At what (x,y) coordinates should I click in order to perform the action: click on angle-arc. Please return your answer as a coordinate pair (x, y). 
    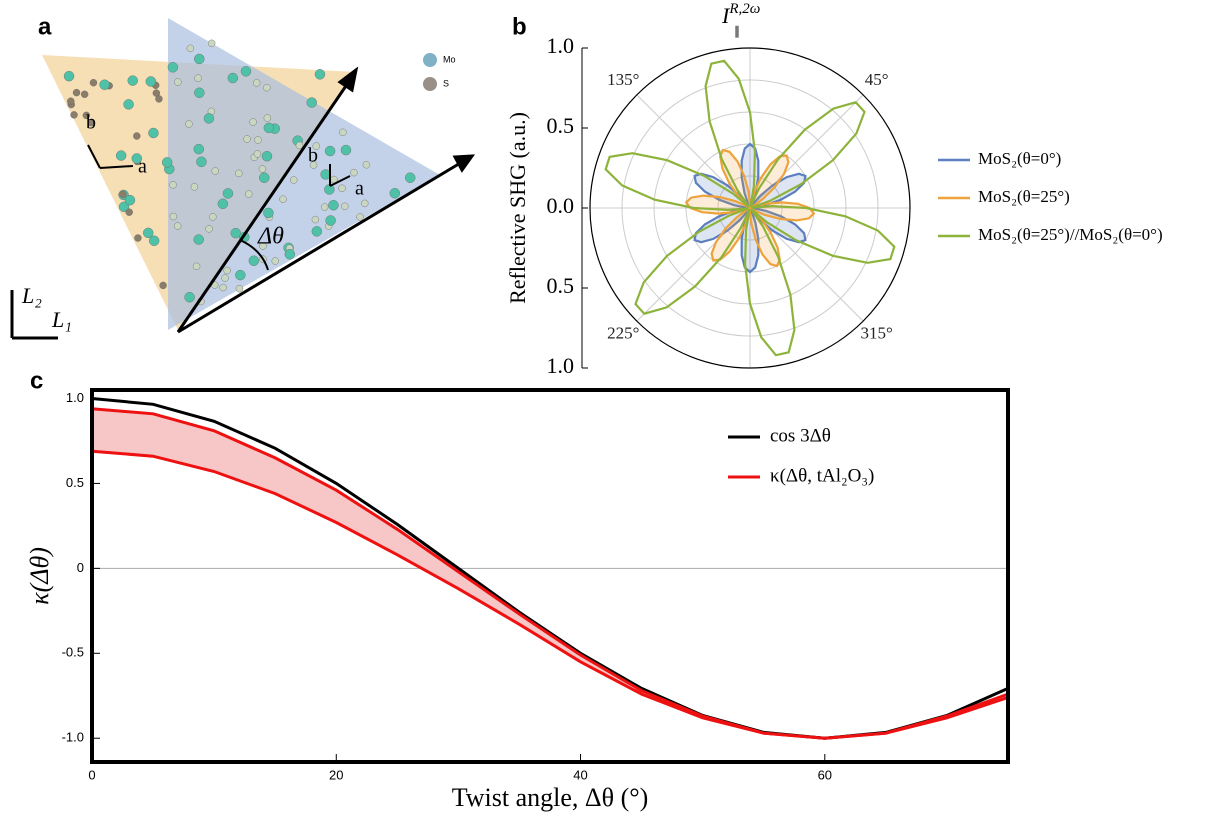
    Looking at the image, I should click on (254, 255).